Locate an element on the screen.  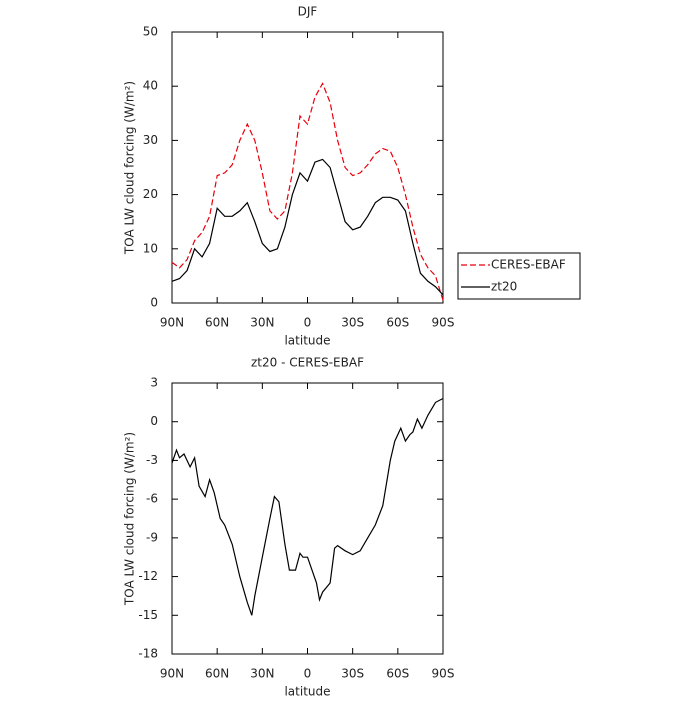
chart-title: DJF is located at coordinates (308, 12).